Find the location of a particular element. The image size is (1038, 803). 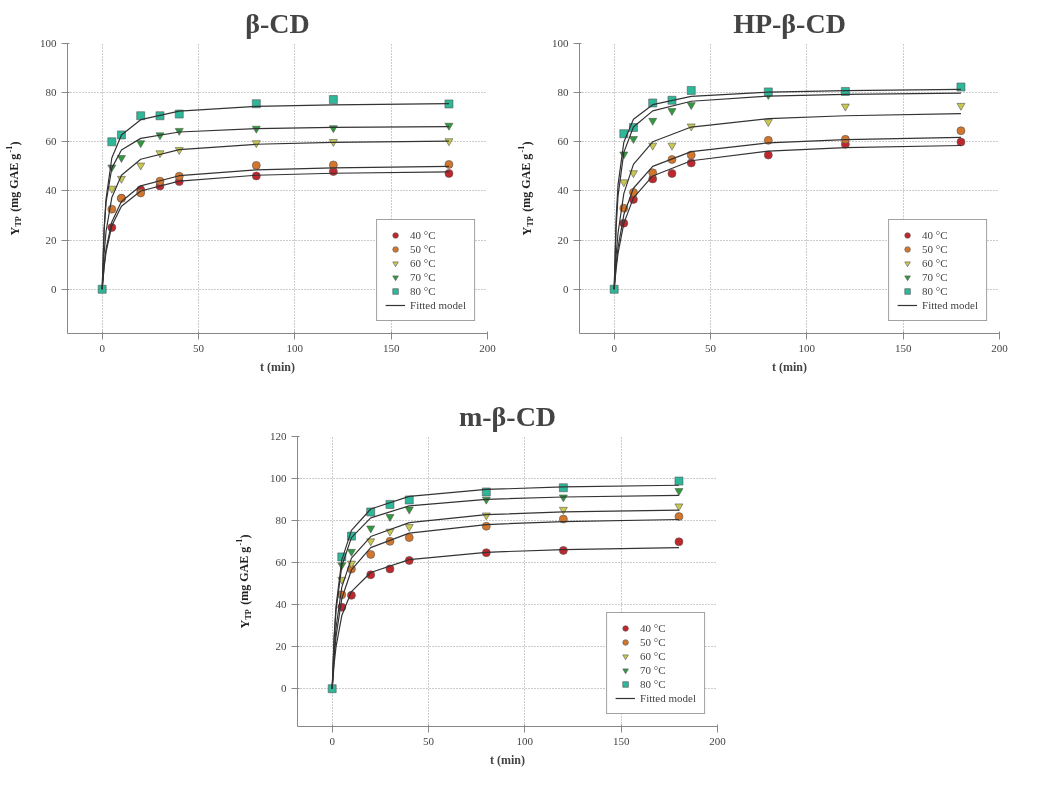

y-tick-label: 120 is located at coordinates (278, 436).